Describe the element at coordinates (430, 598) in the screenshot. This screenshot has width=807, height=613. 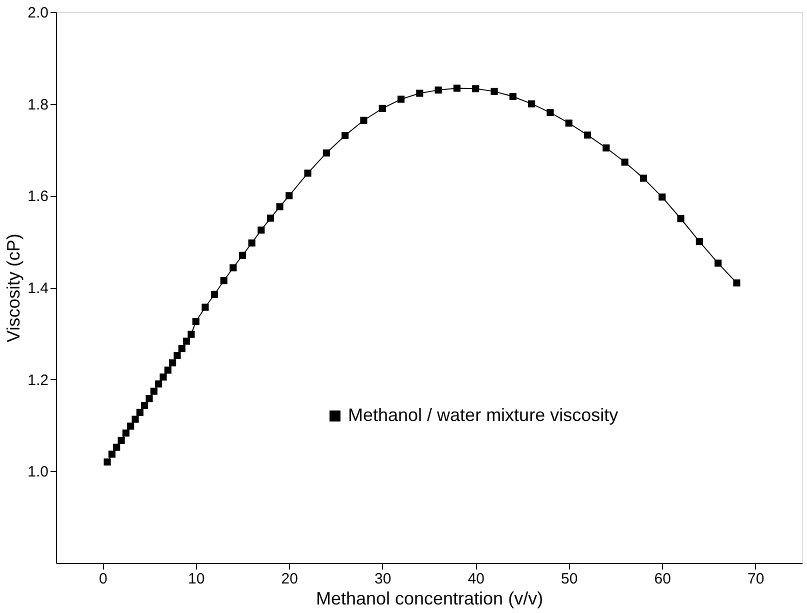
I see `x-axis-title: Methanol concentration (v/v)` at that location.